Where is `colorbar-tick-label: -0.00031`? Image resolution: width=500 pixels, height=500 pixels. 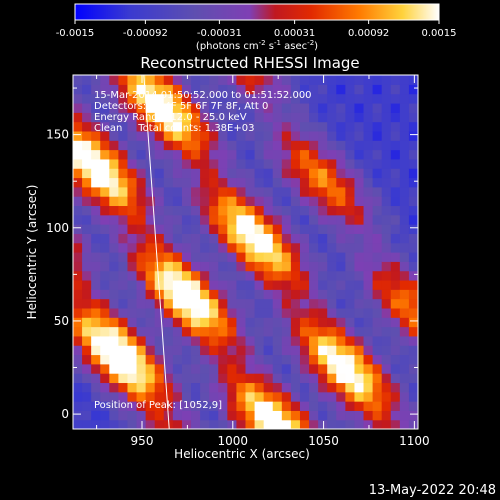
colorbar-tick-label: -0.00031 is located at coordinates (219, 33).